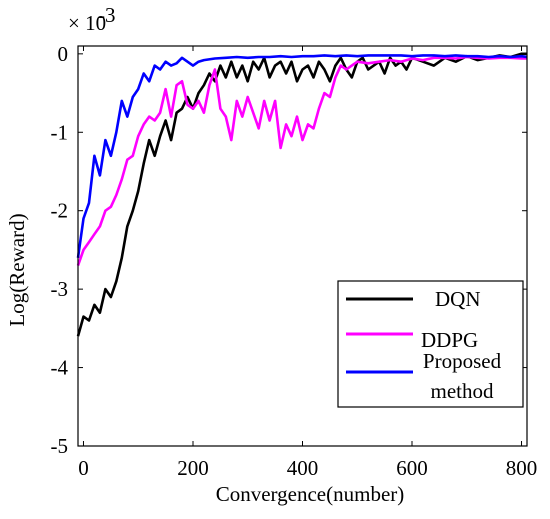  I want to click on legend-label-ddpg: DDPG, so click(449, 340).